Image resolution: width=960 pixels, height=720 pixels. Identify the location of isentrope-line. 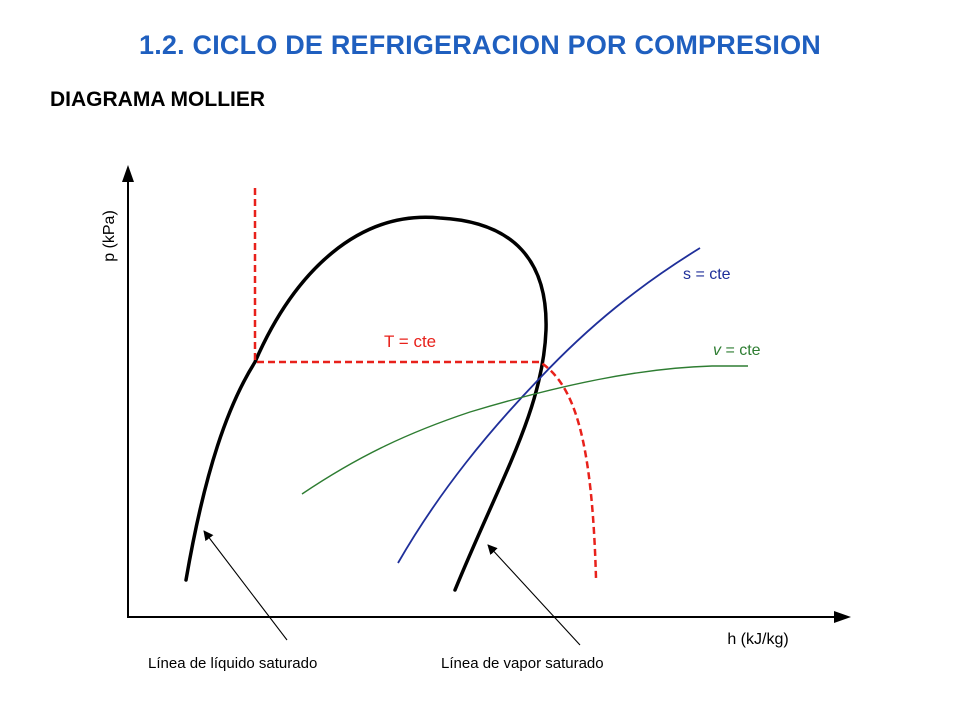
(549, 405).